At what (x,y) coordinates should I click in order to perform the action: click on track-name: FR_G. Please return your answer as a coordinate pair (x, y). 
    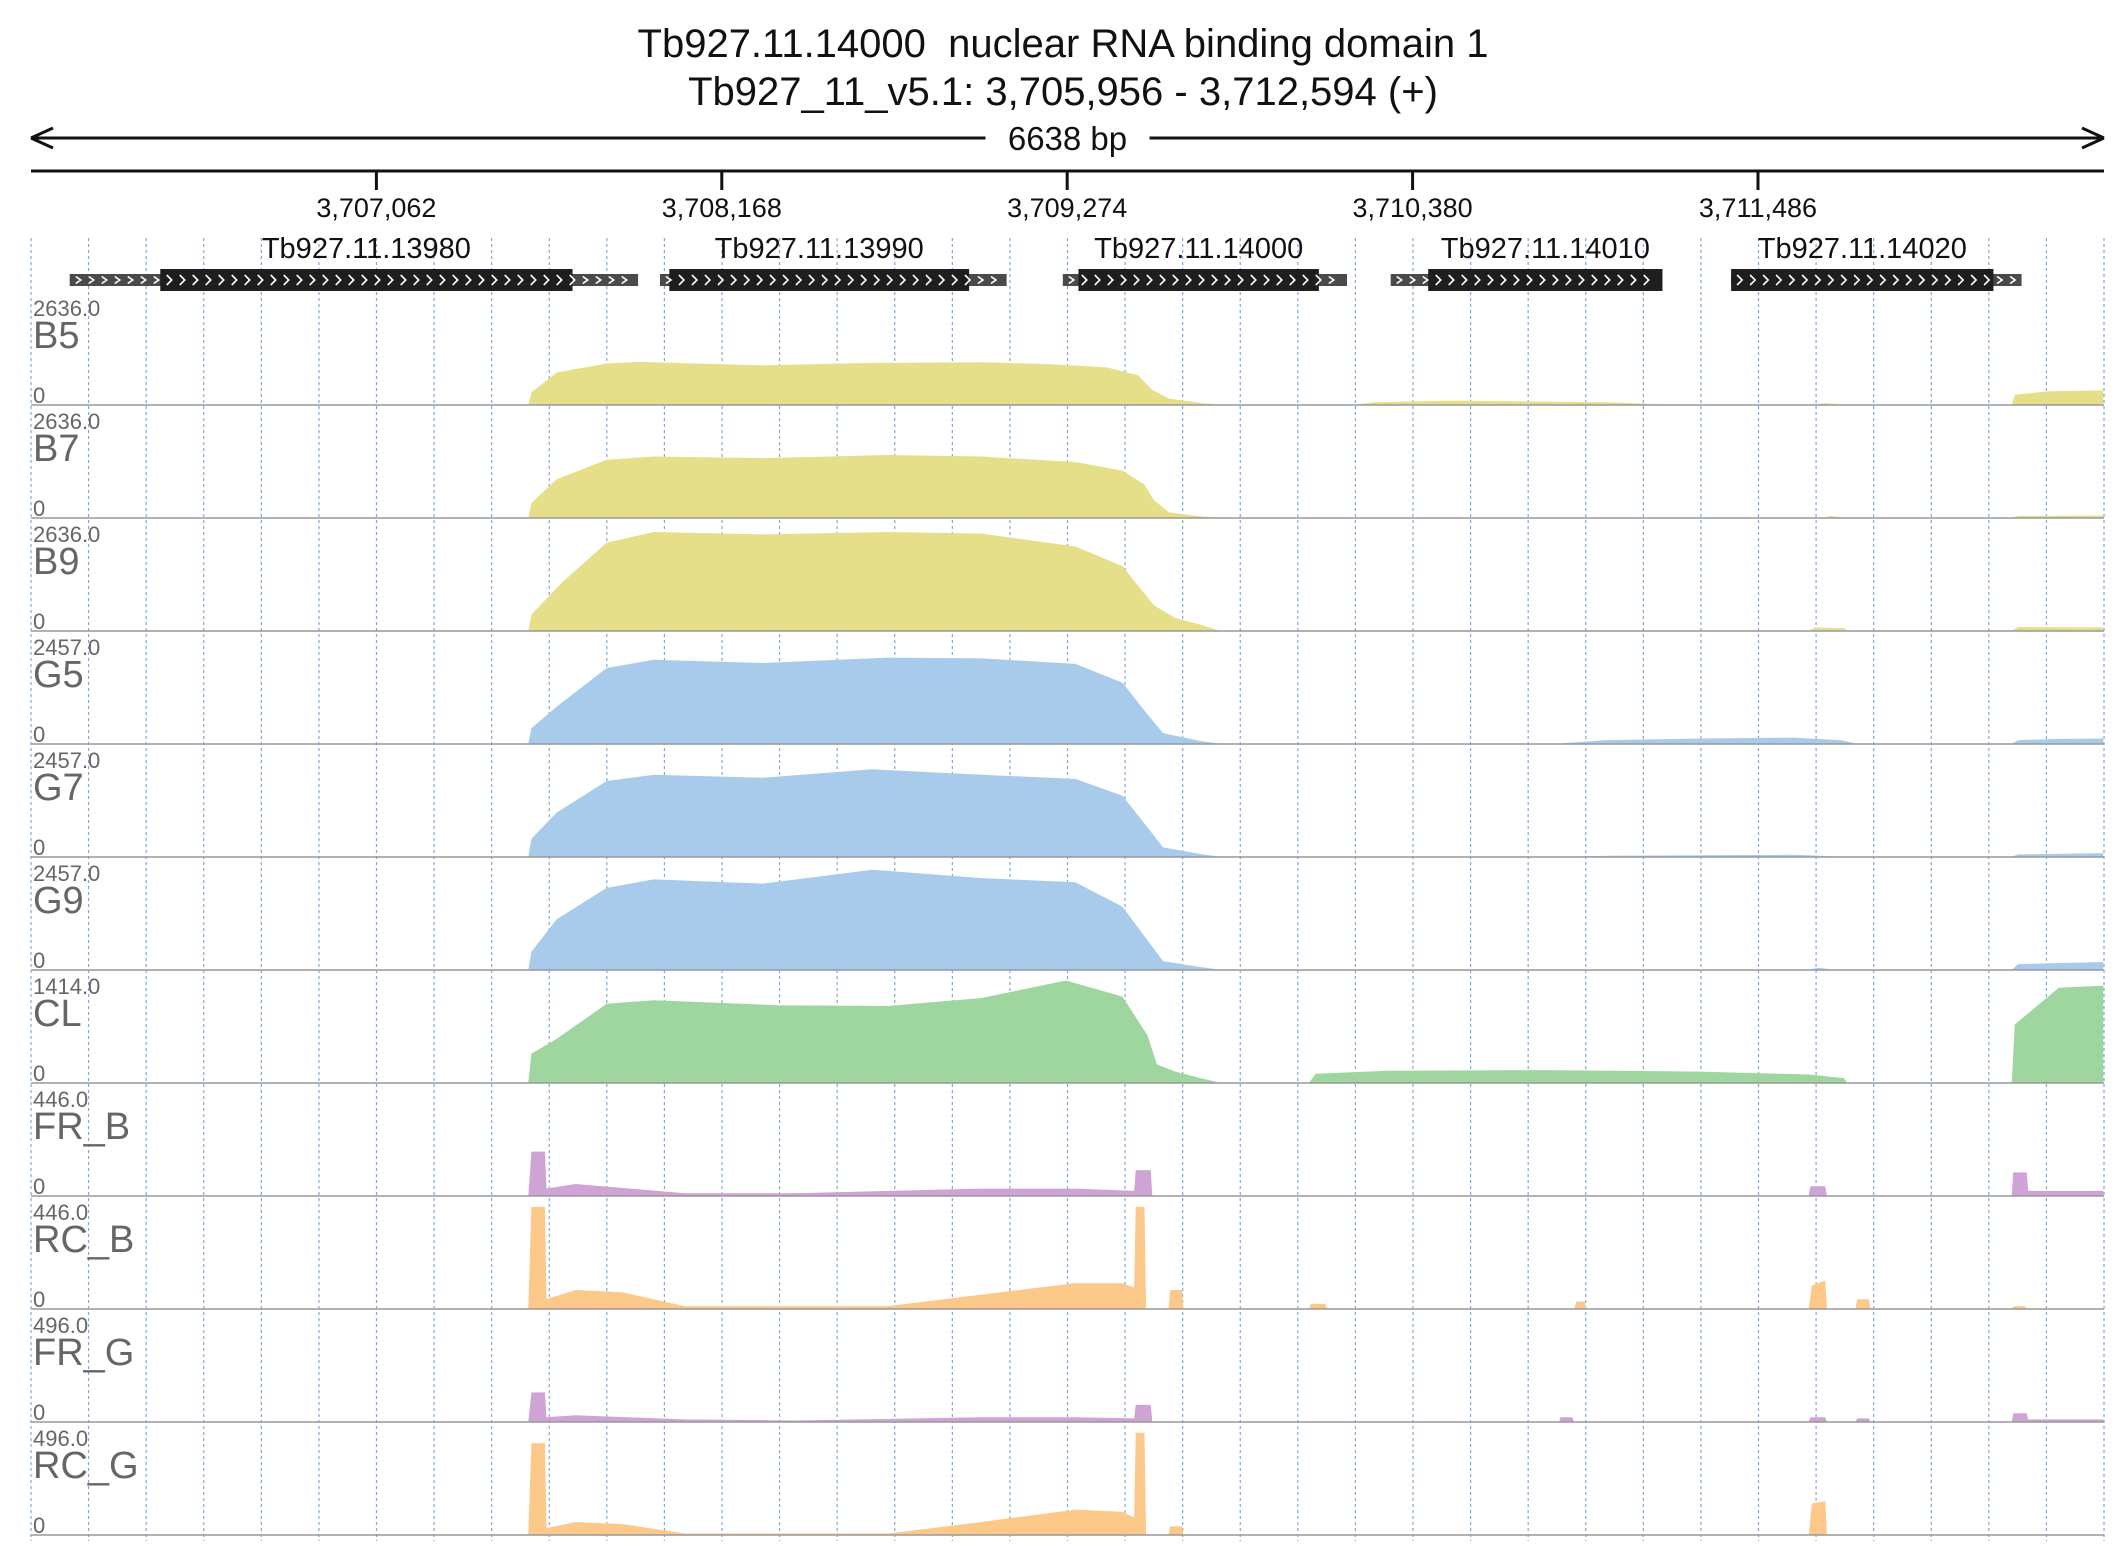
    Looking at the image, I should click on (83, 1353).